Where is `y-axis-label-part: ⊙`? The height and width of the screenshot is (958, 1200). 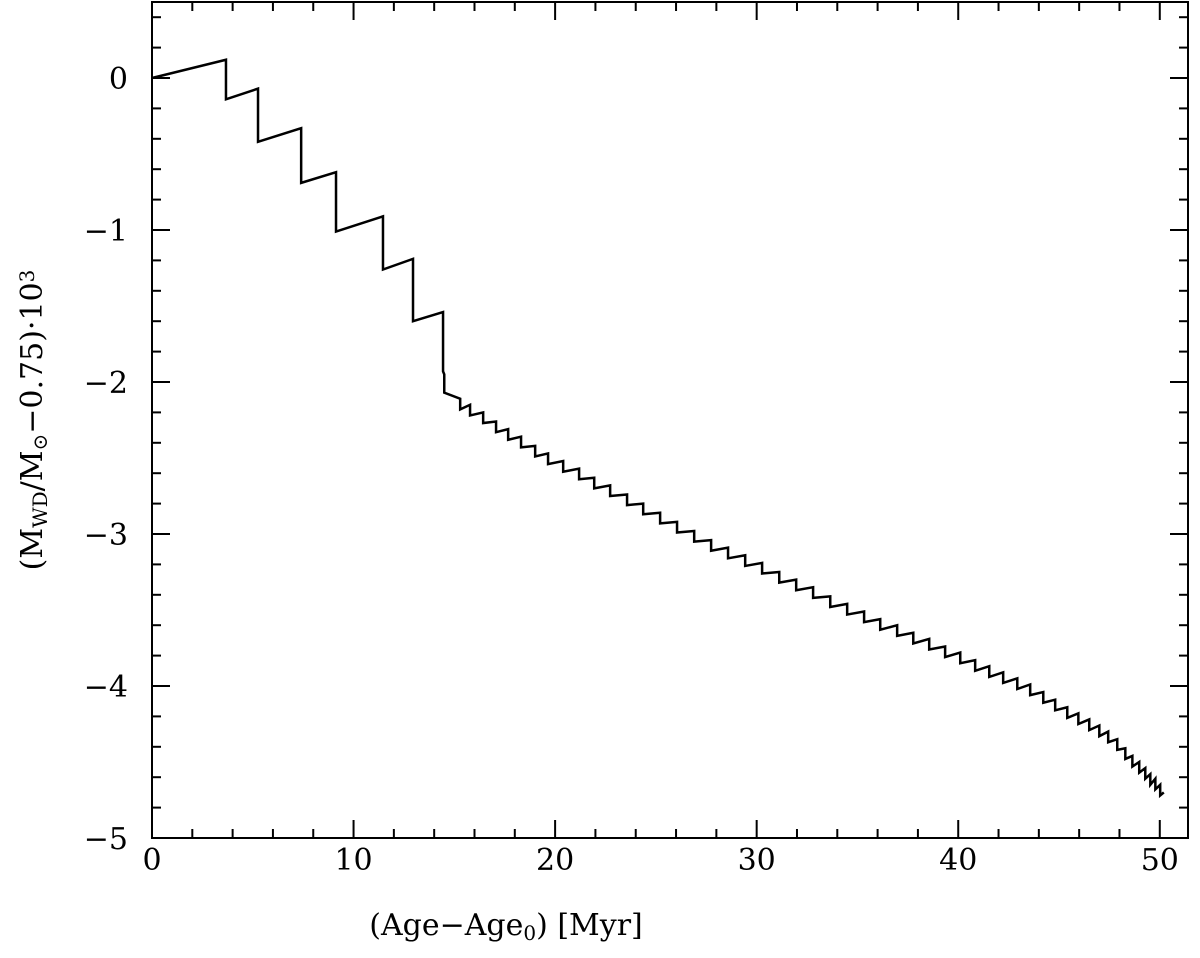
y-axis-label-part: ⊙ is located at coordinates (40, 442).